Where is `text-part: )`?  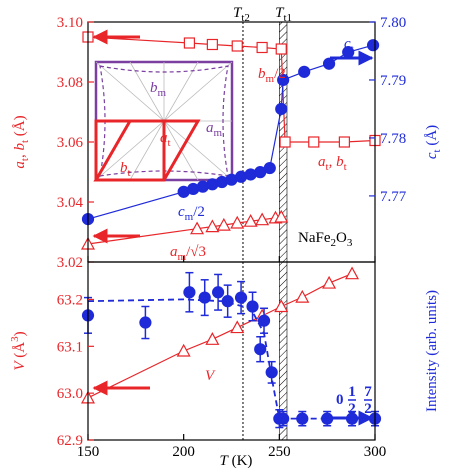
text-part: ) is located at coordinates (20, 333).